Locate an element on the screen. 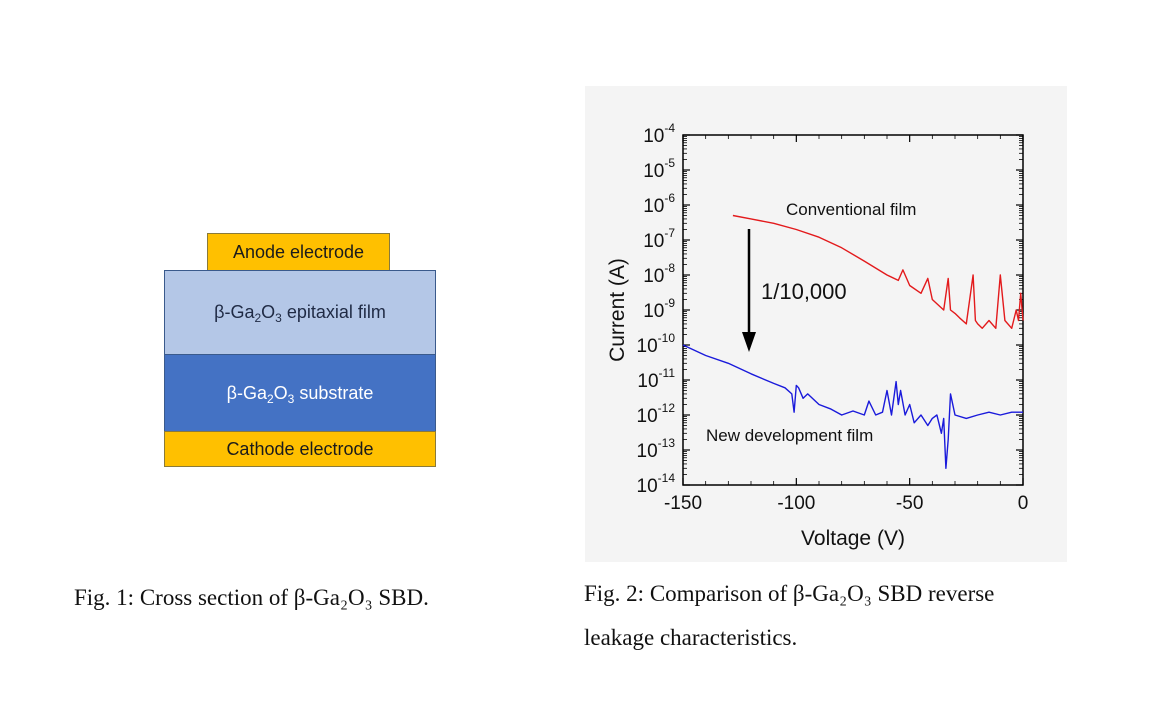 This screenshot has width=1163, height=722. epi-label-sub2: 3 is located at coordinates (278, 318).